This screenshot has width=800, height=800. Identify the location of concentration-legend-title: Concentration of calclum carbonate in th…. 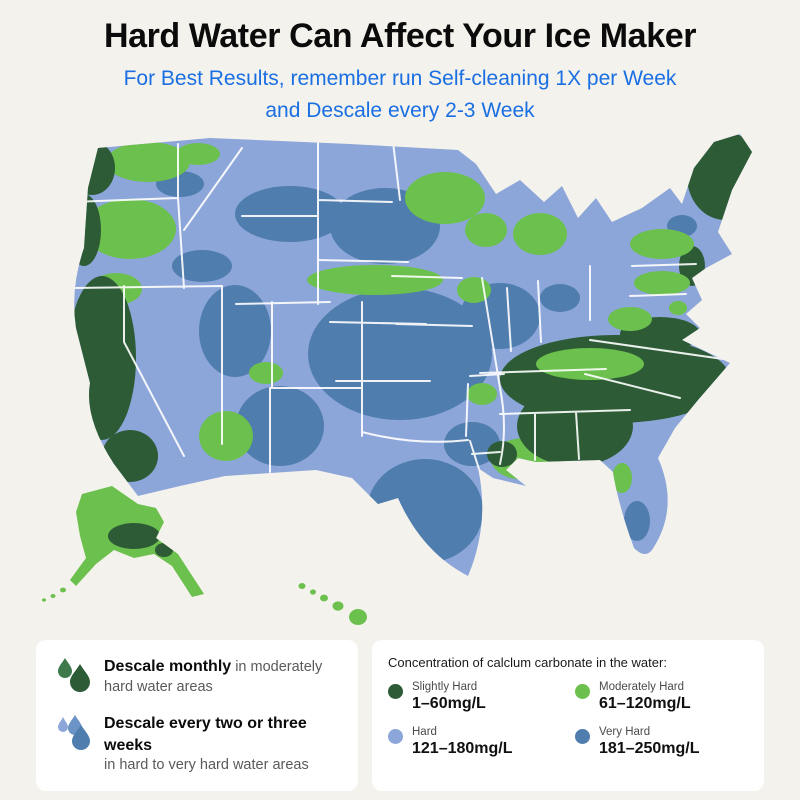
(527, 663).